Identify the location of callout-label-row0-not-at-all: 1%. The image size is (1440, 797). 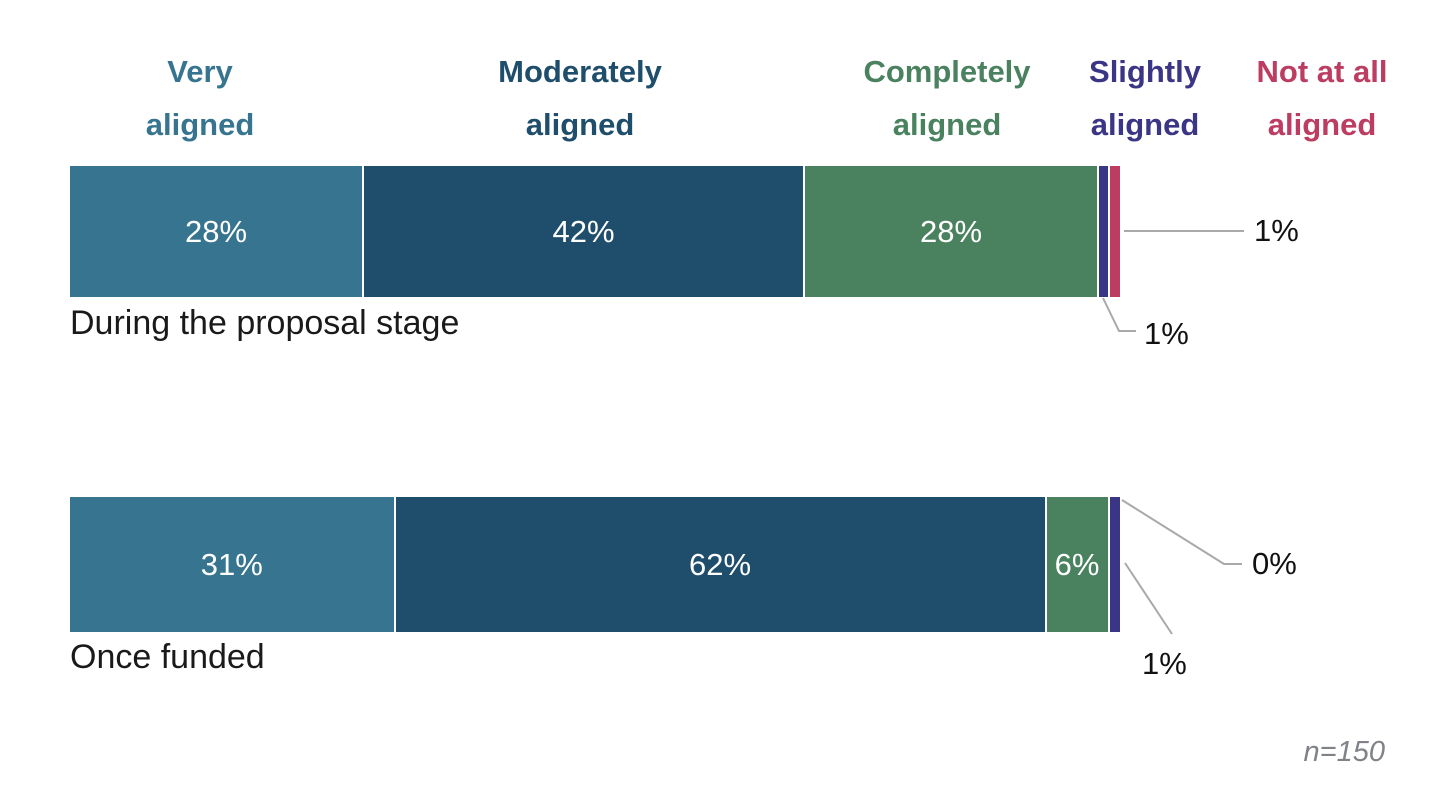
(1276, 230).